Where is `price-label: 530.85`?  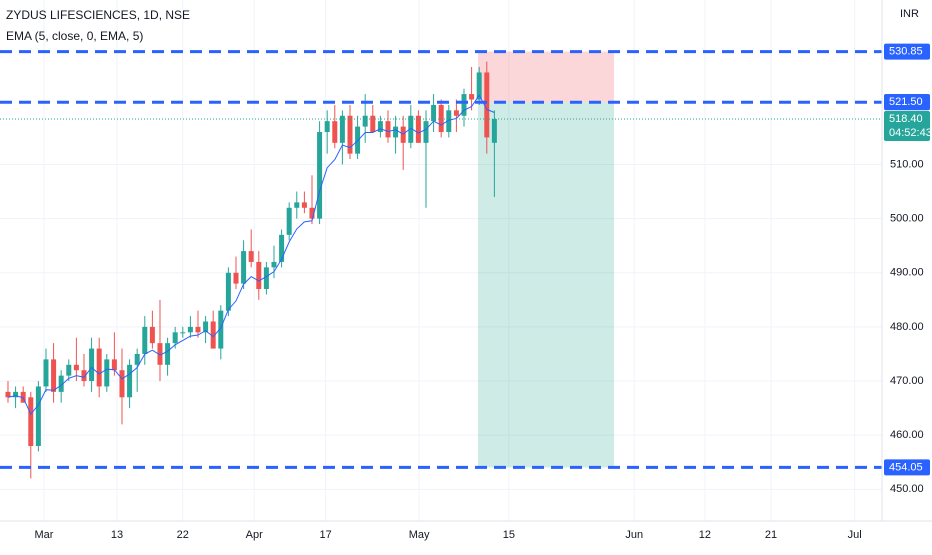
price-label: 530.85 is located at coordinates (906, 52).